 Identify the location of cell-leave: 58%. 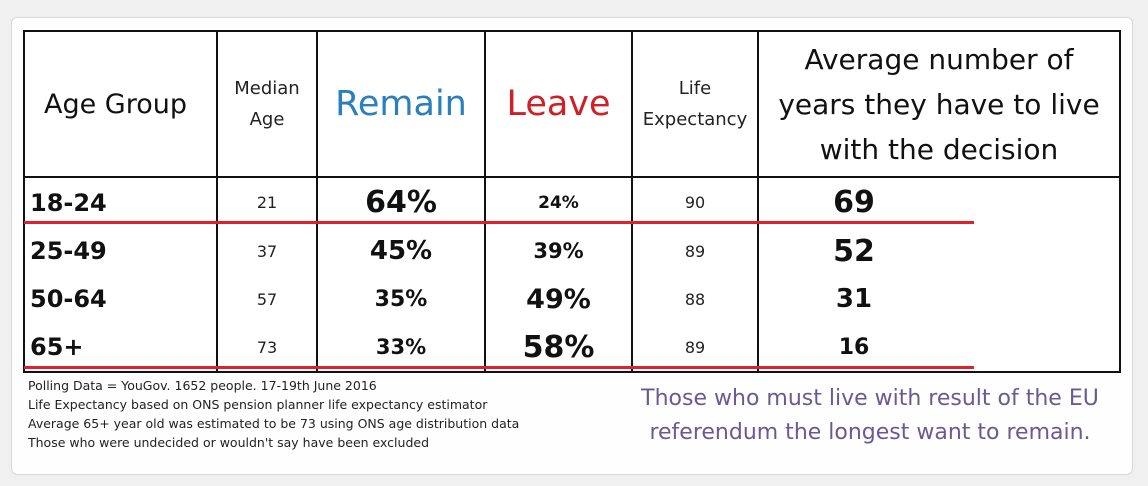
(558, 348).